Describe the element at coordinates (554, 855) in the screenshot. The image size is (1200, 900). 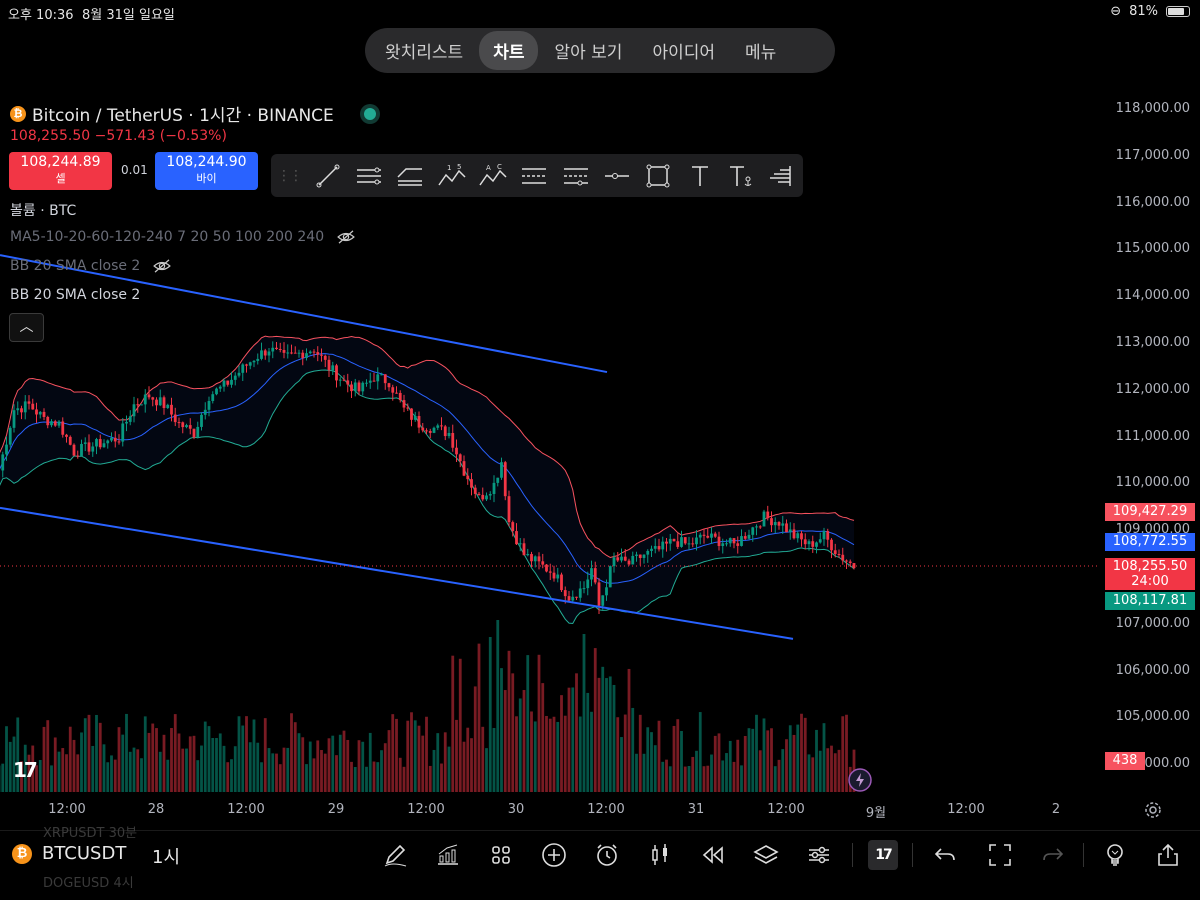
I see `add-icon` at that location.